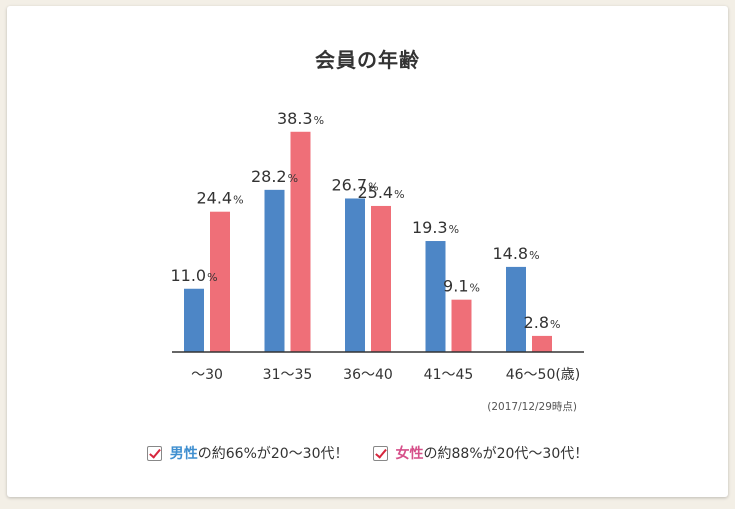 The image size is (735, 509). What do you see at coordinates (183, 454) in the screenshot?
I see `note-male-keyword: 男性` at bounding box center [183, 454].